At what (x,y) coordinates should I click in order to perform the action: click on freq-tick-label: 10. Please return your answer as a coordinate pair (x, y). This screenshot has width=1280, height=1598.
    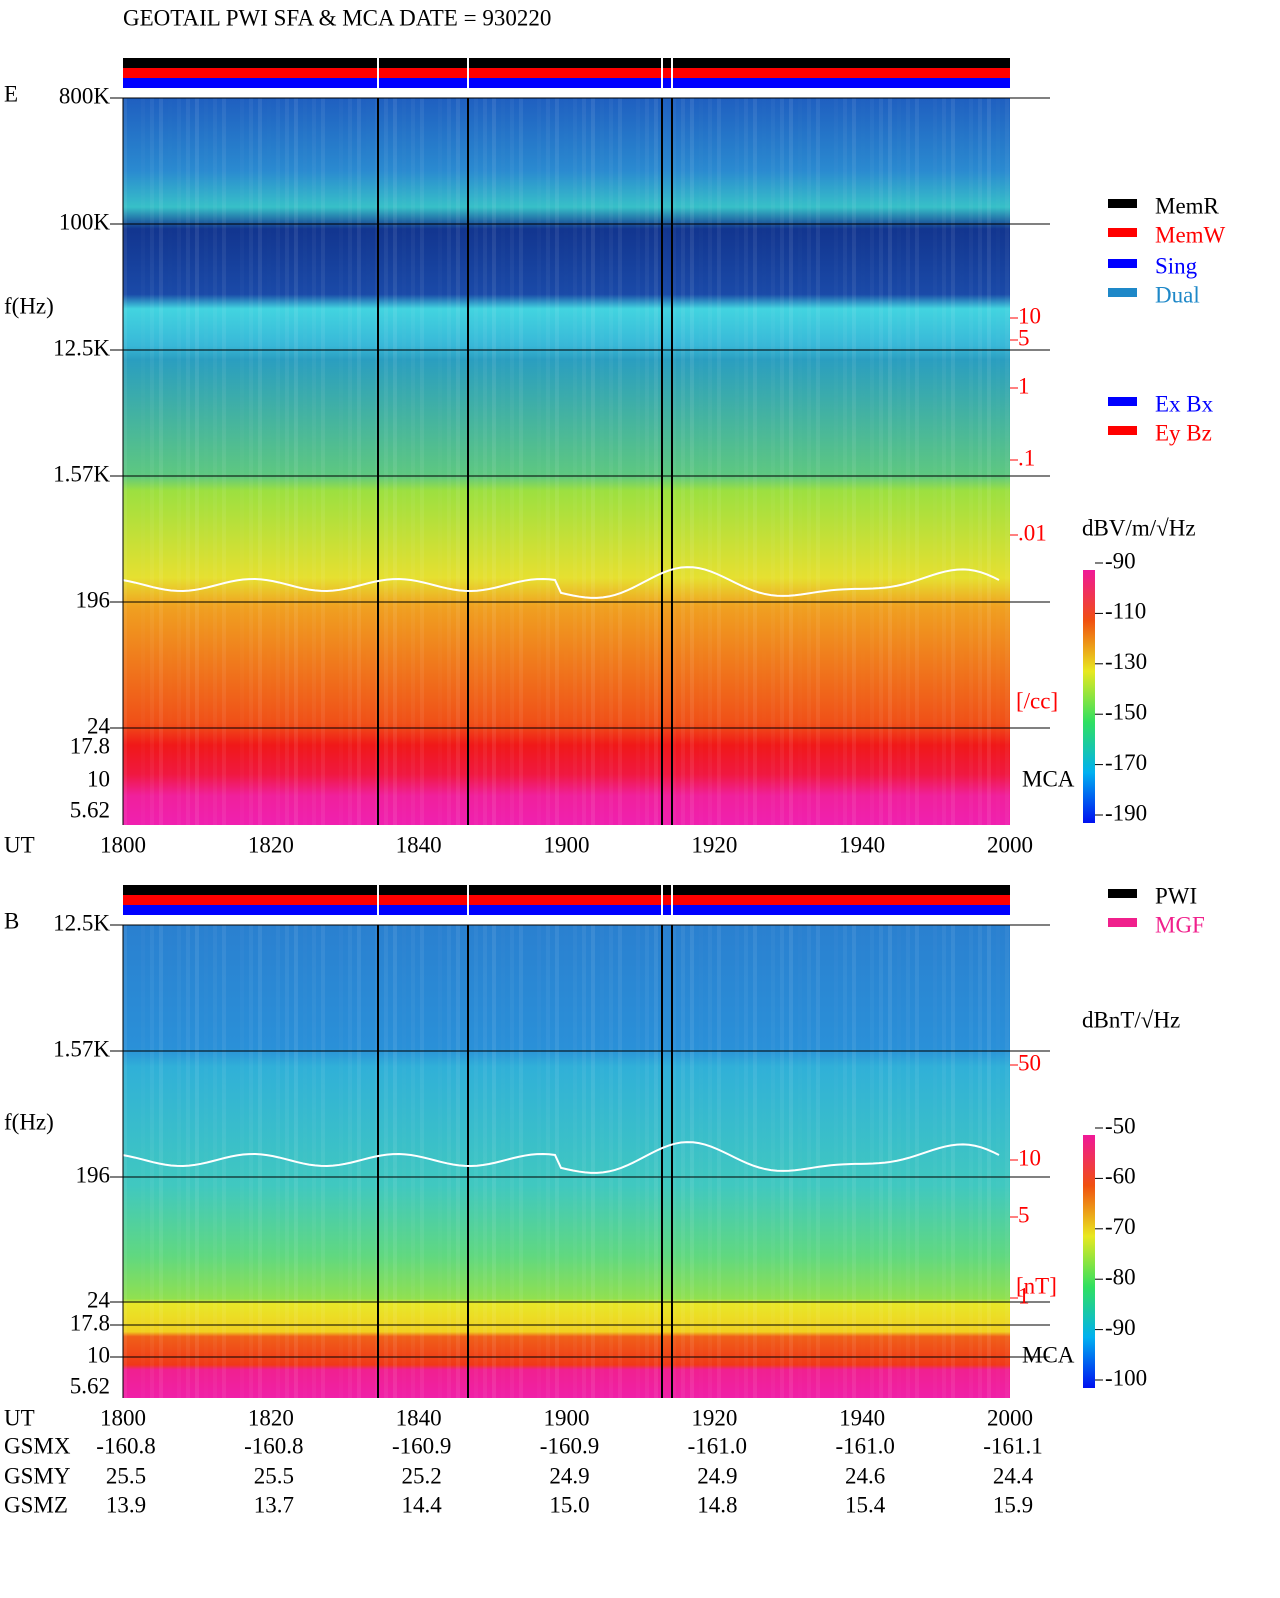
    Looking at the image, I should click on (98, 778).